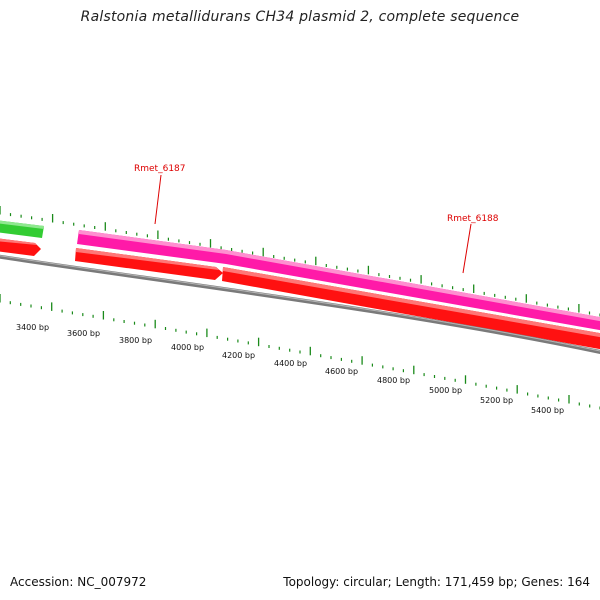  Describe the element at coordinates (290, 363) in the screenshot. I see `scale-label-4400: 4400 bp` at that location.